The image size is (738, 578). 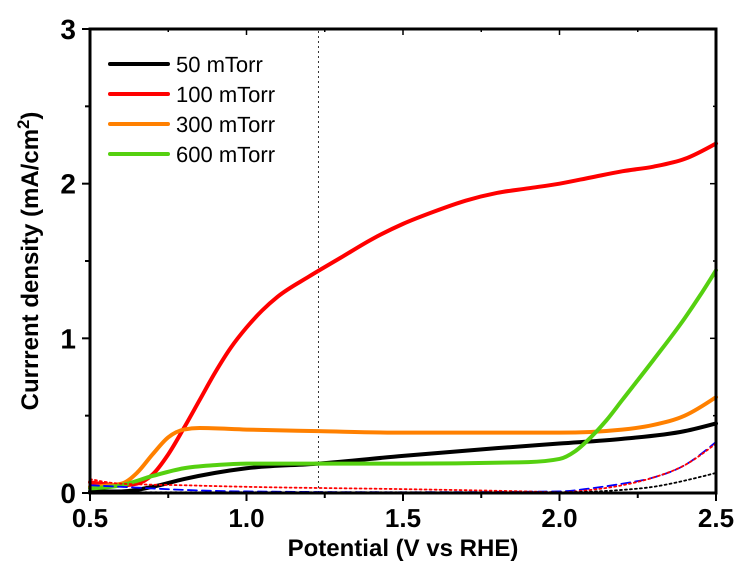 What do you see at coordinates (219, 64) in the screenshot?
I see `legend-label: 50 mTorr` at bounding box center [219, 64].